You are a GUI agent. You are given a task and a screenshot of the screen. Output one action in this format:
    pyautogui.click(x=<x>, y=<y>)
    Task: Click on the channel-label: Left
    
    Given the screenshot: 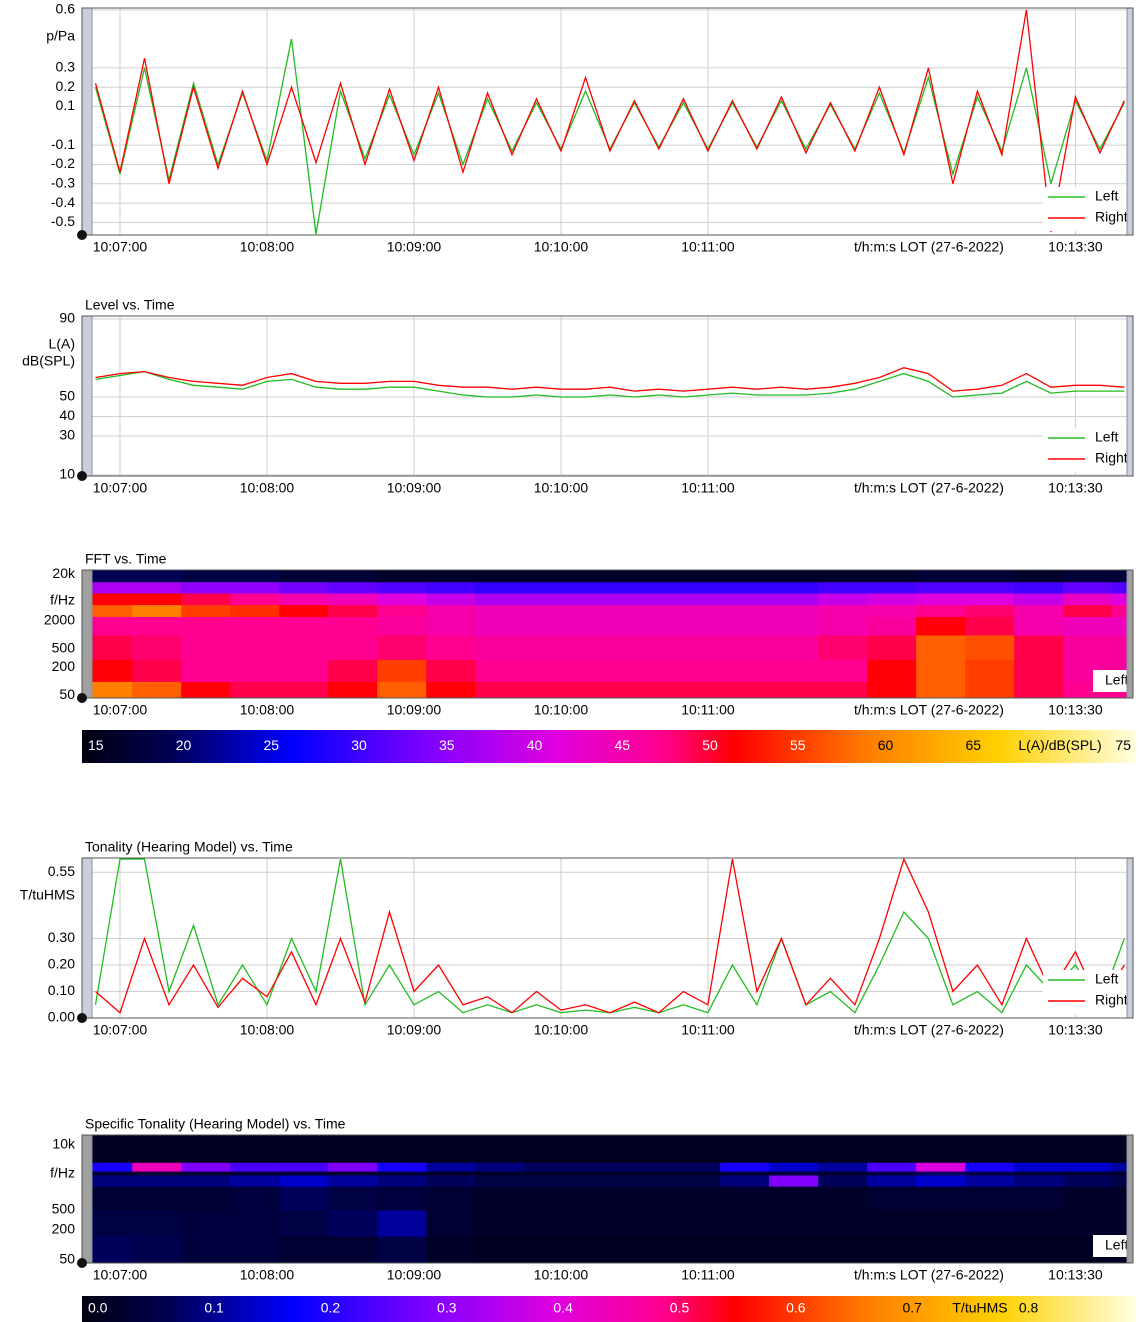 What is the action you would take?
    pyautogui.click(x=1116, y=1245)
    